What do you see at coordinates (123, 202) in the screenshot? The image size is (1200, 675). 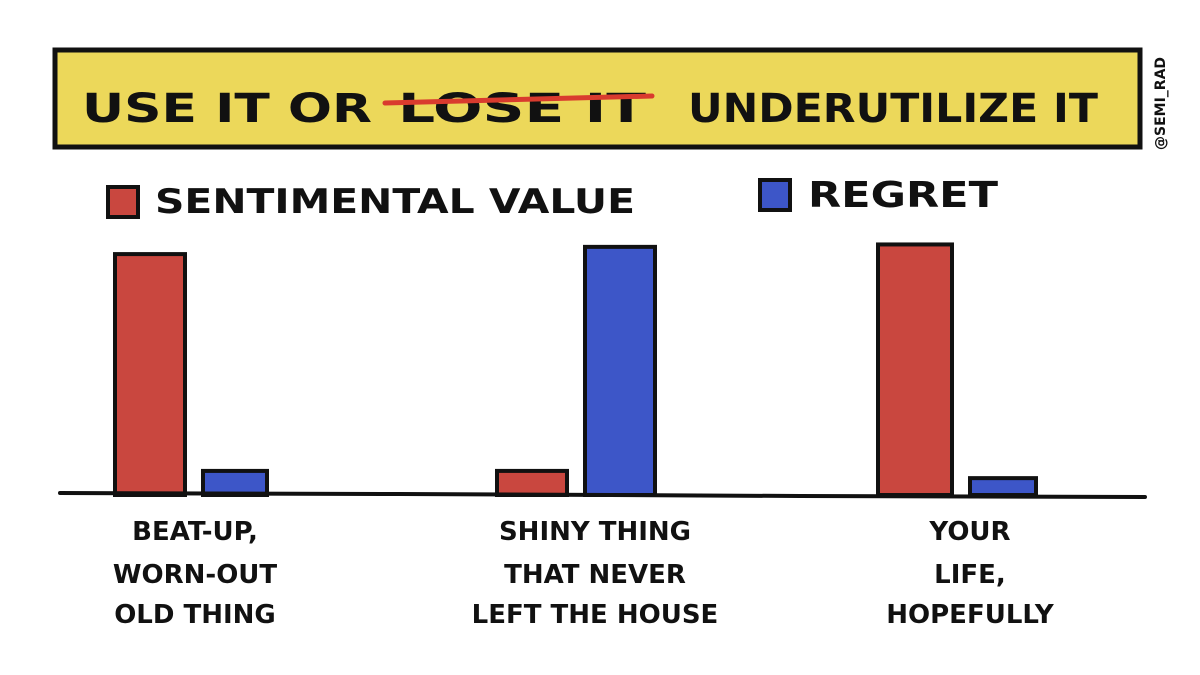 I see `legend-swatch-sentimental-value` at bounding box center [123, 202].